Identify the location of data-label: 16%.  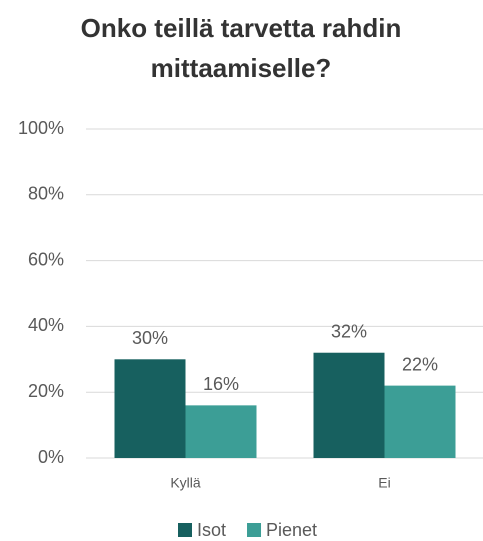
(221, 384).